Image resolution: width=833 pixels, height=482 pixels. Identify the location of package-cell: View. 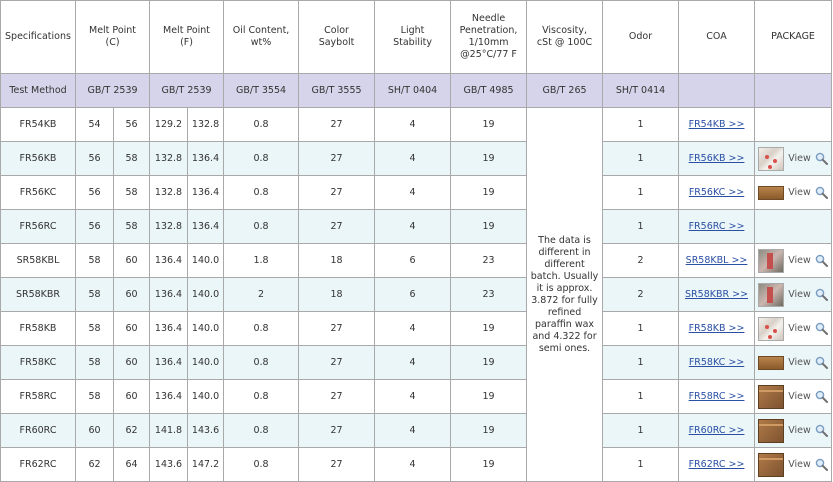
(793, 464).